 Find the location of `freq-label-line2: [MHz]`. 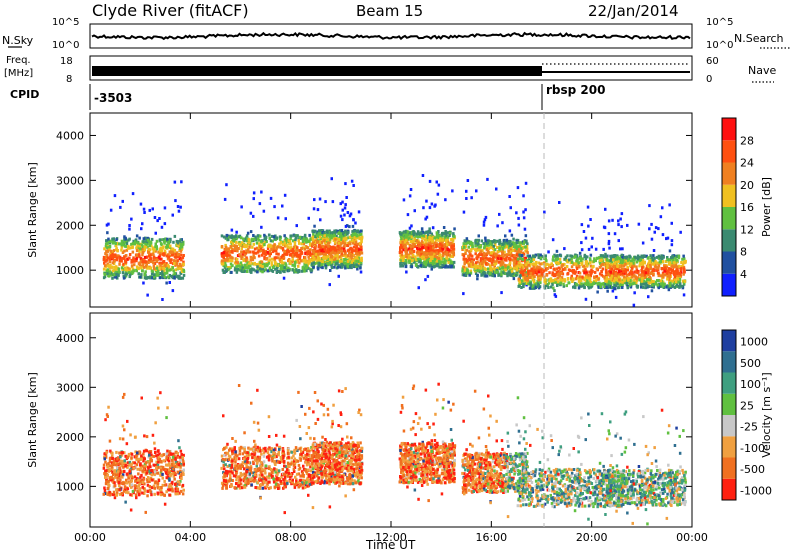

freq-label-line2: [MHz] is located at coordinates (18, 73).